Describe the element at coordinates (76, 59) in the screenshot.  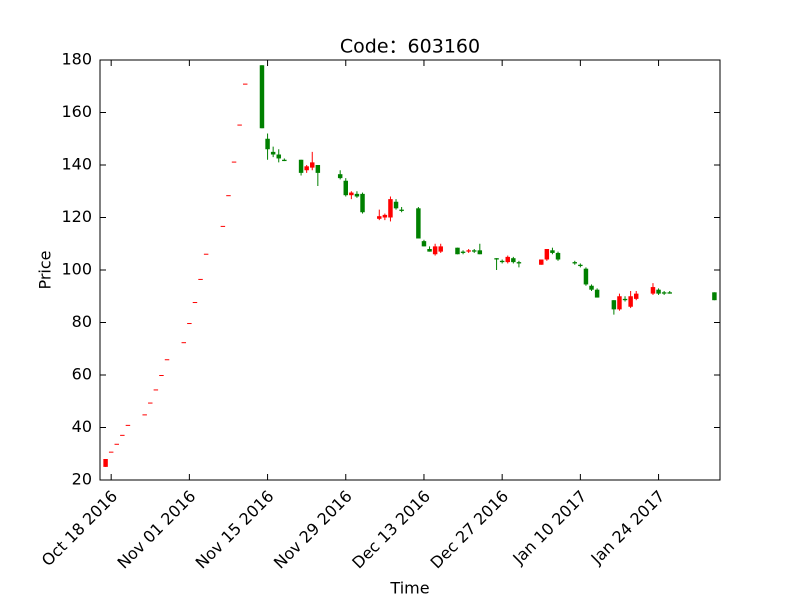
I see `y-tick-label: 180` at that location.